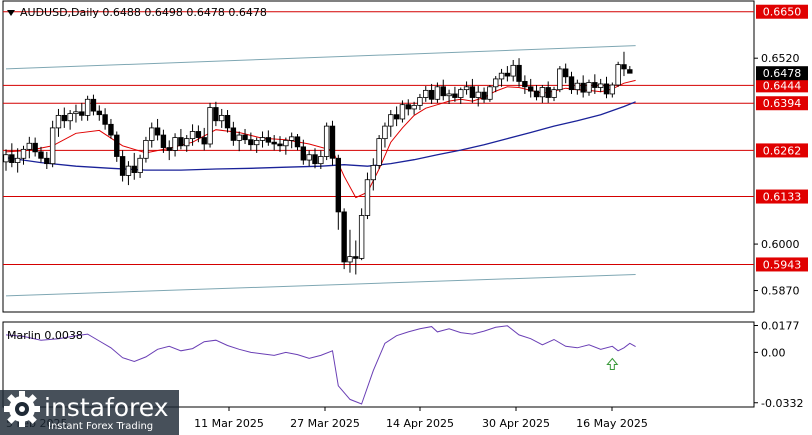 This screenshot has height=435, width=812. I want to click on logo-tagline: Instant Forex Trading, so click(100, 426).